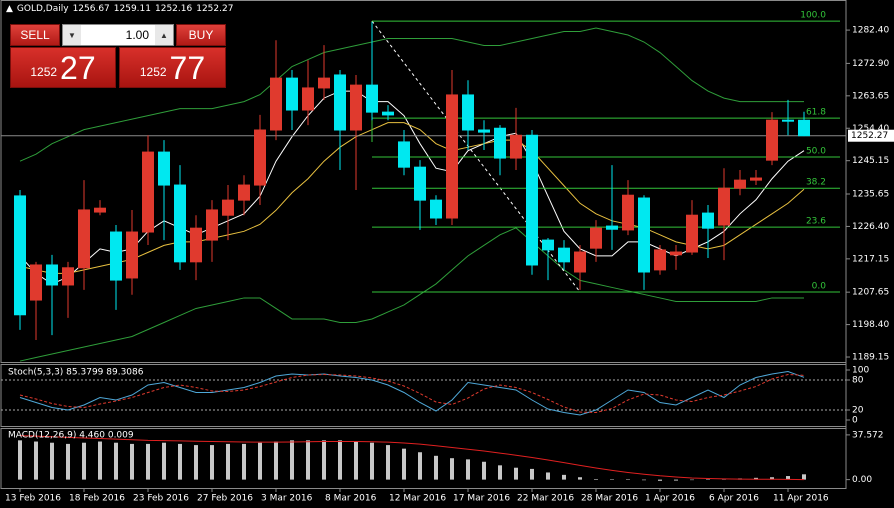  Describe the element at coordinates (860, 371) in the screenshot. I see `y-tick-label: 100` at that location.